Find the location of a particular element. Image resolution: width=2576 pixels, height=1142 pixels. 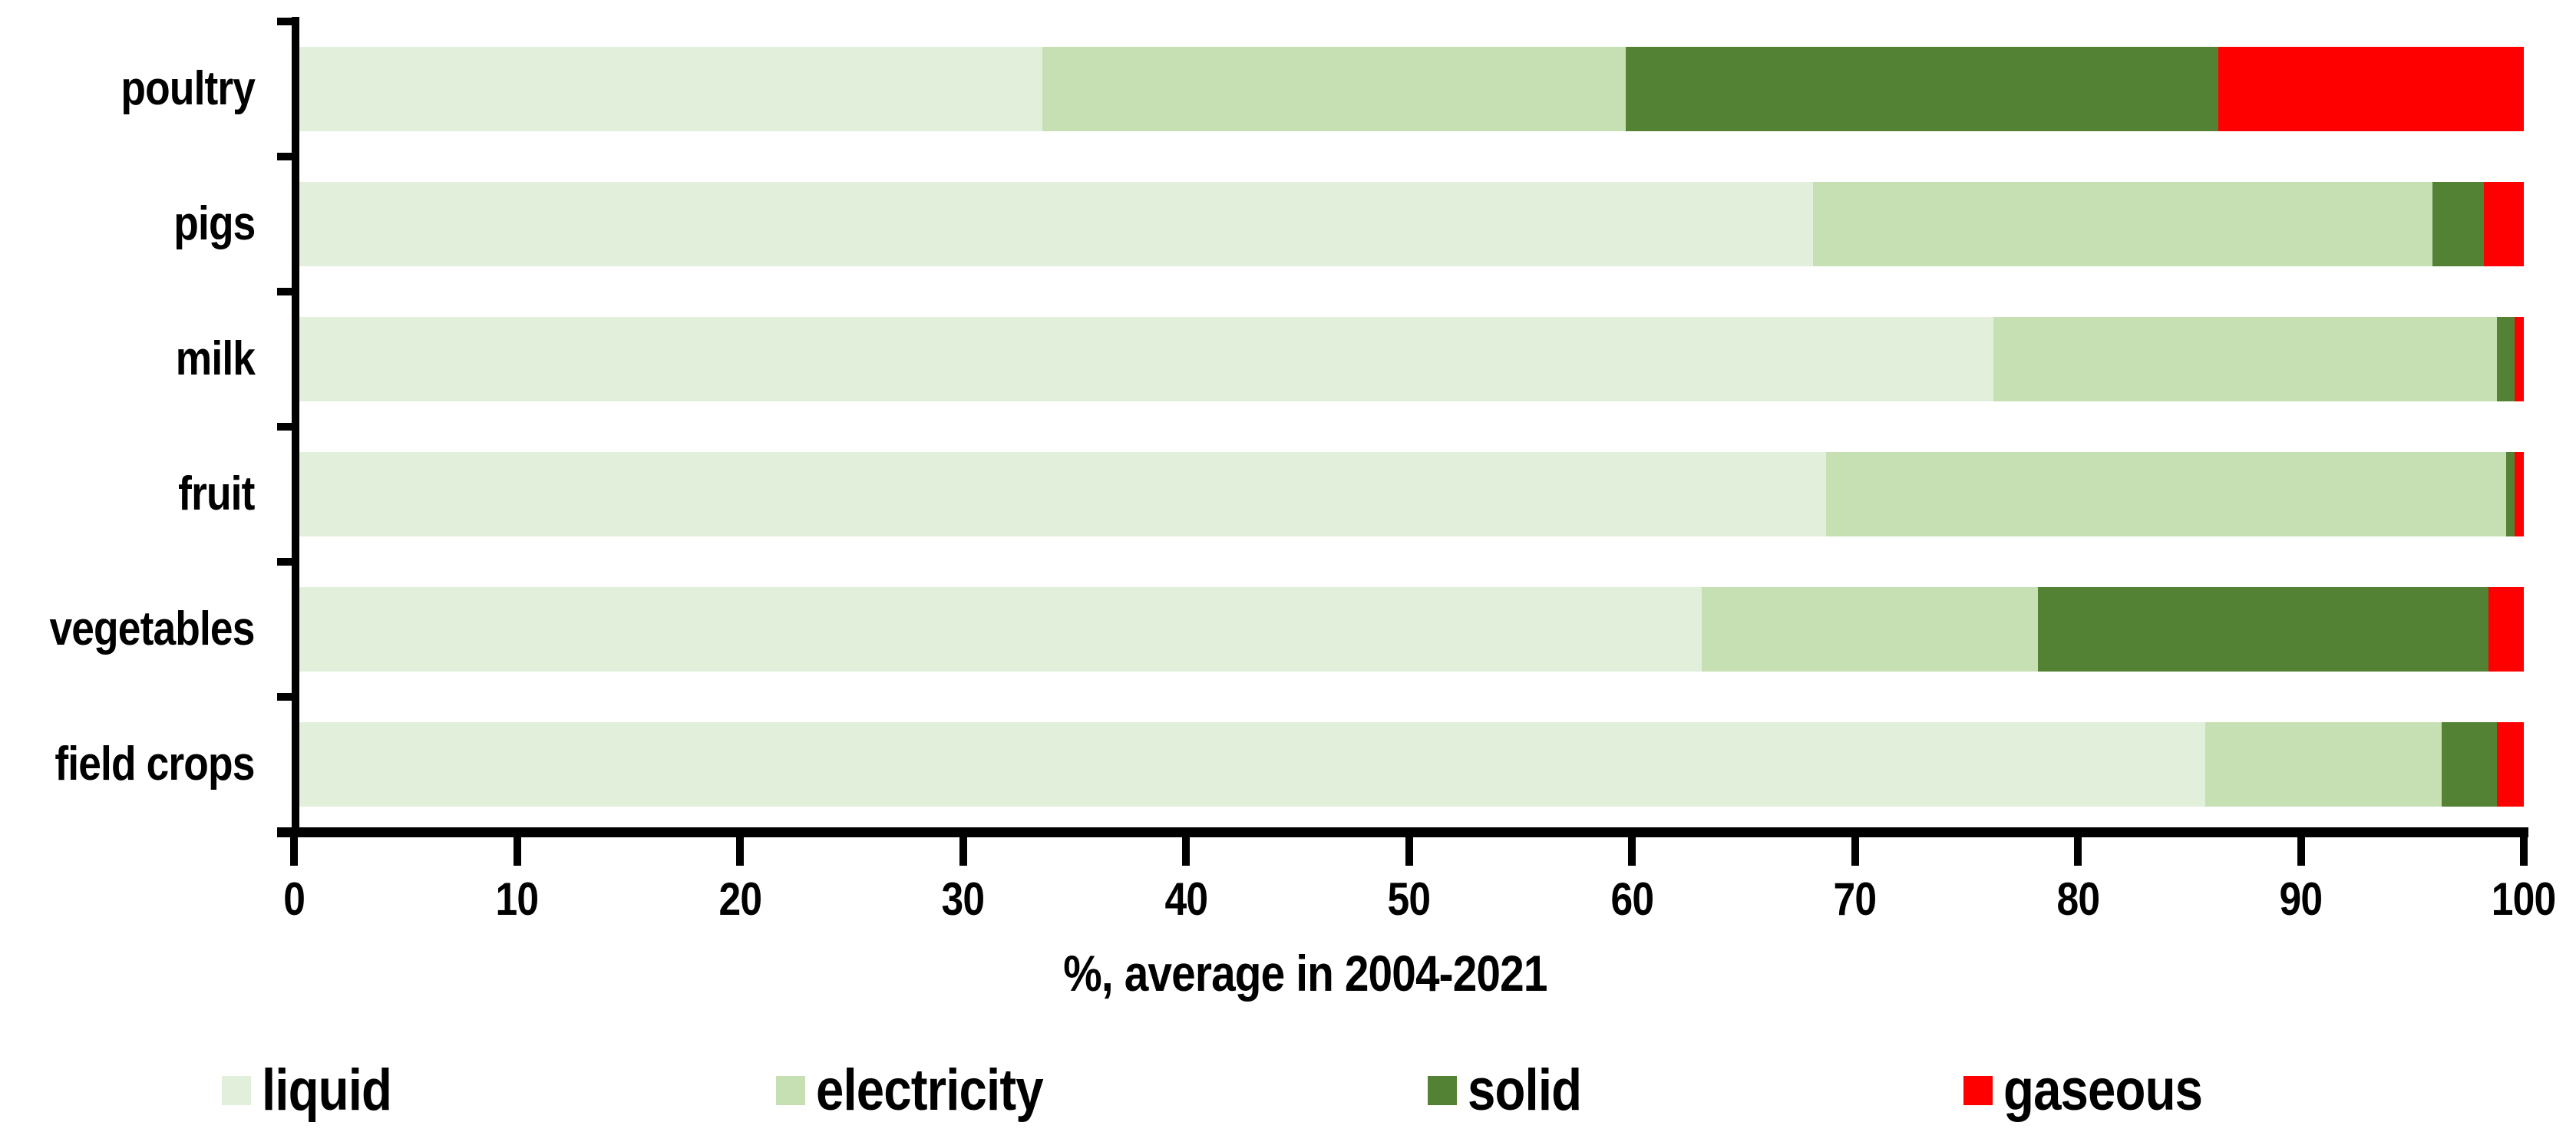

legend-item-electricity: electricity is located at coordinates (928, 1091).